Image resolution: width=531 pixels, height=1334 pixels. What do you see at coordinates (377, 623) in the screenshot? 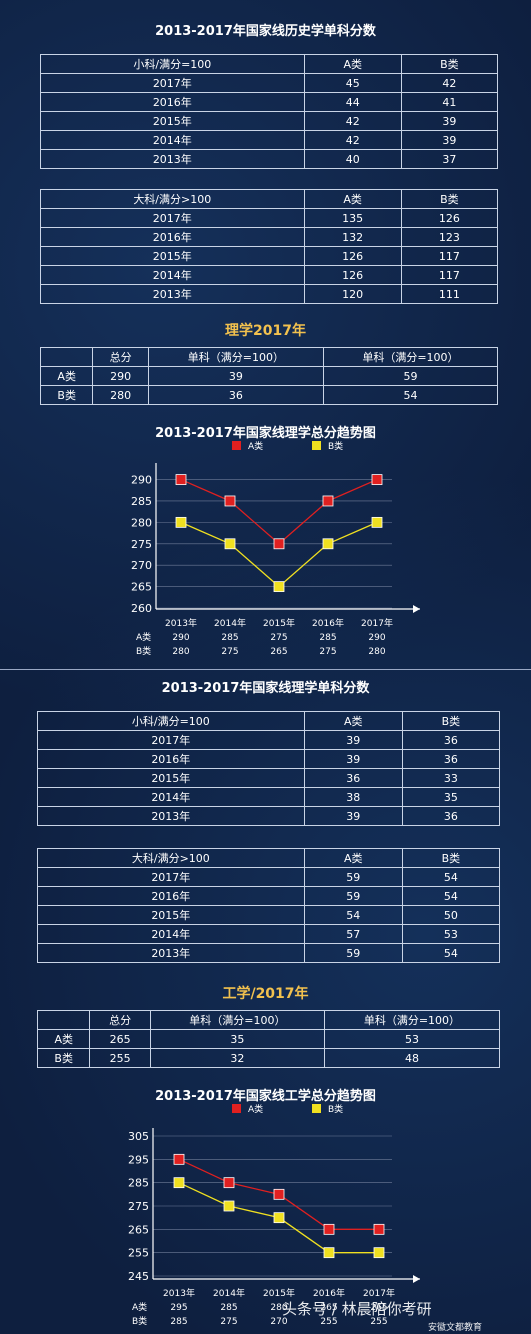
I see `x-tick-label: 2017年` at bounding box center [377, 623].